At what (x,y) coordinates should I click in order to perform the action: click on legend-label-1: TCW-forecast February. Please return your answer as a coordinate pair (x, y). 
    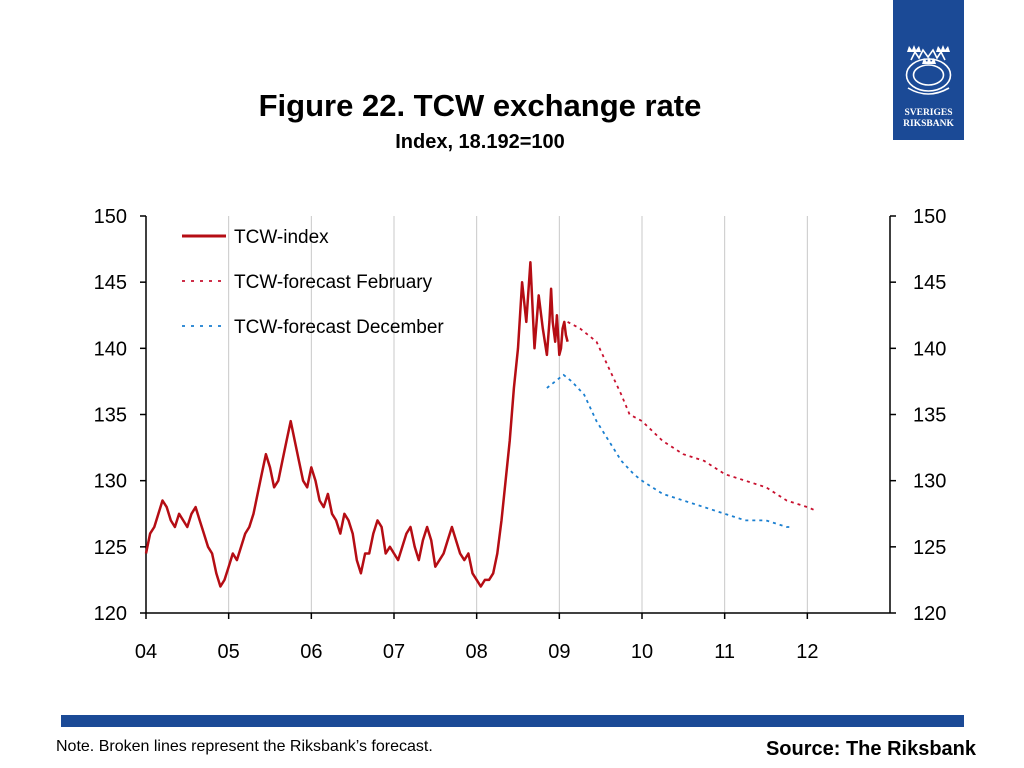
    Looking at the image, I should click on (333, 282).